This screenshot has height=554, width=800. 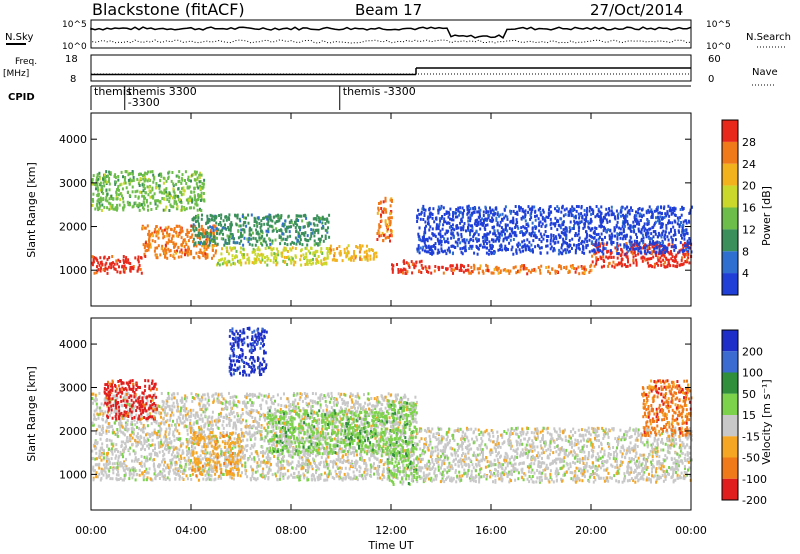 I want to click on noise-tick-left-bottom: 10^0, so click(x=74, y=47).